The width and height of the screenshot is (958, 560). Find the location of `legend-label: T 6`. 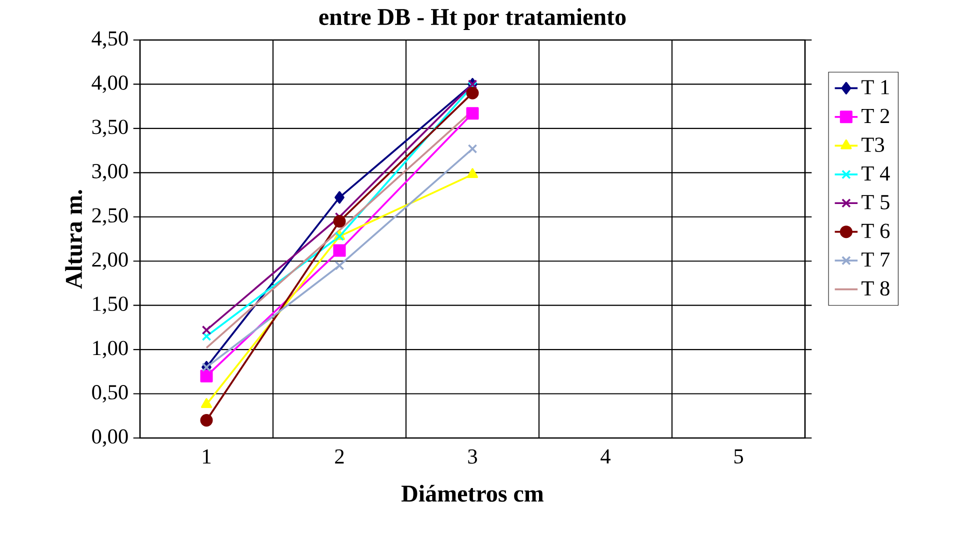

legend-label: T 6 is located at coordinates (876, 231).